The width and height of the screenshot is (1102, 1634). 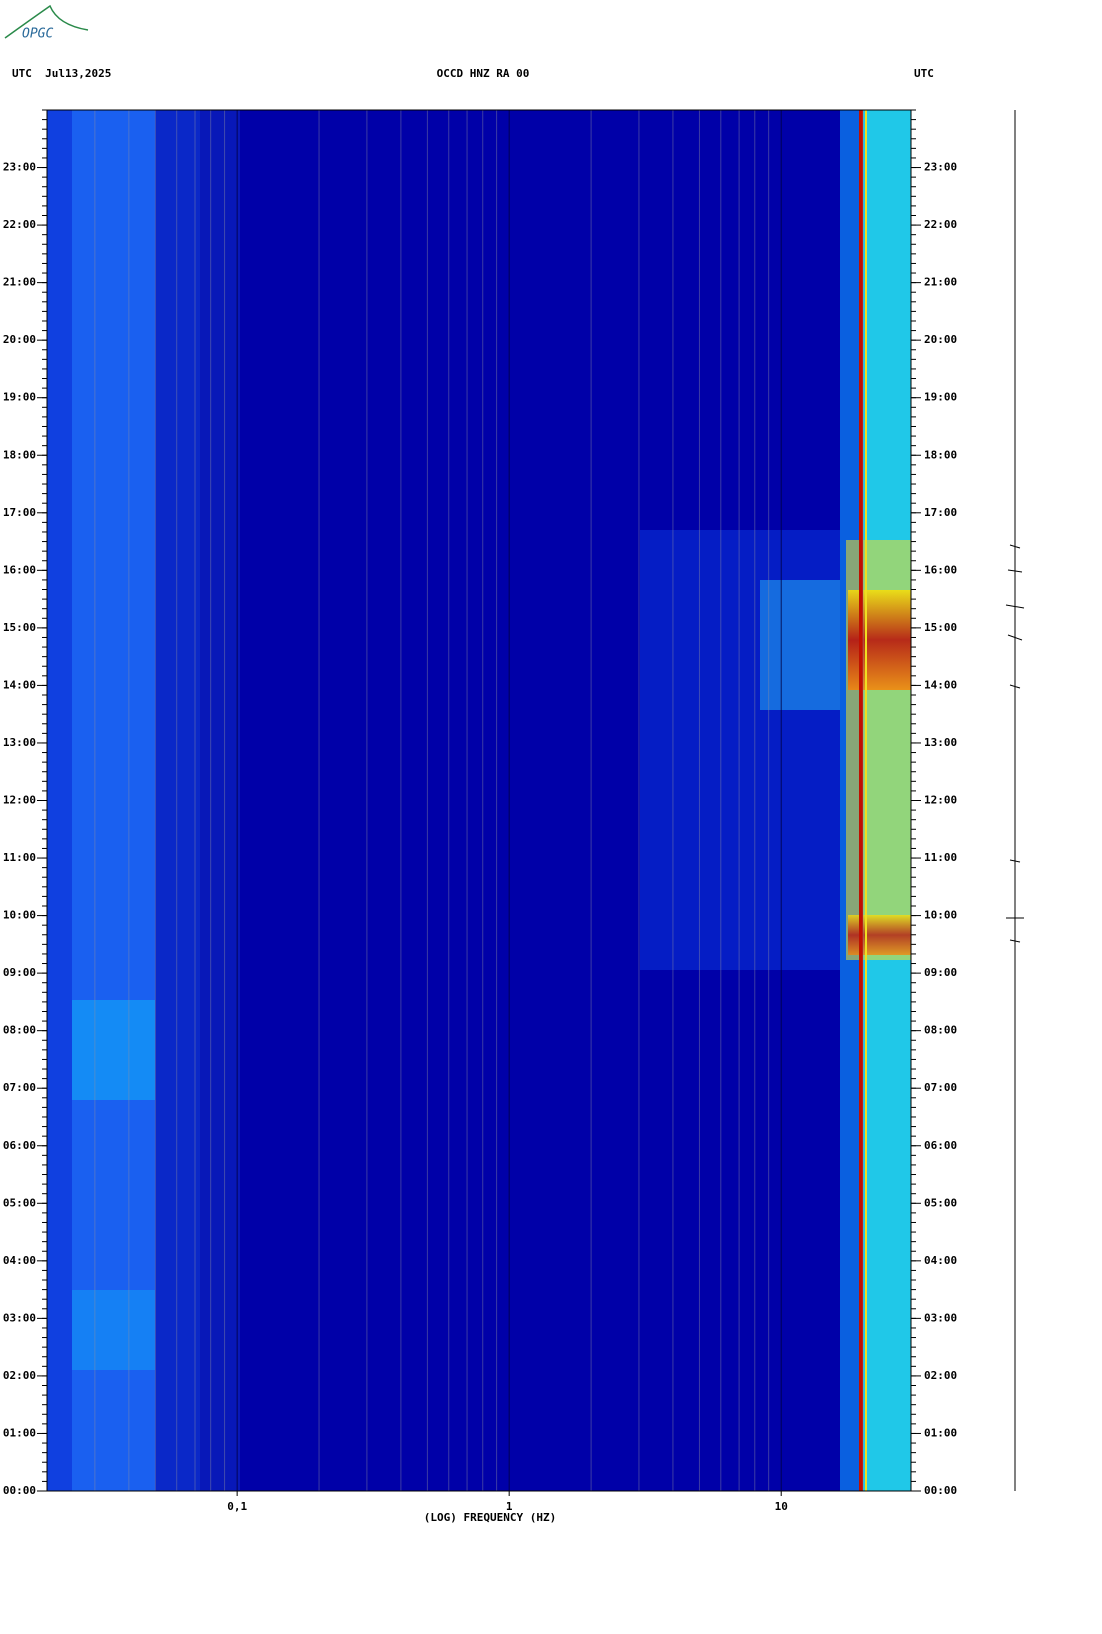 What do you see at coordinates (46, 23) in the screenshot?
I see `logo: OPGC` at bounding box center [46, 23].